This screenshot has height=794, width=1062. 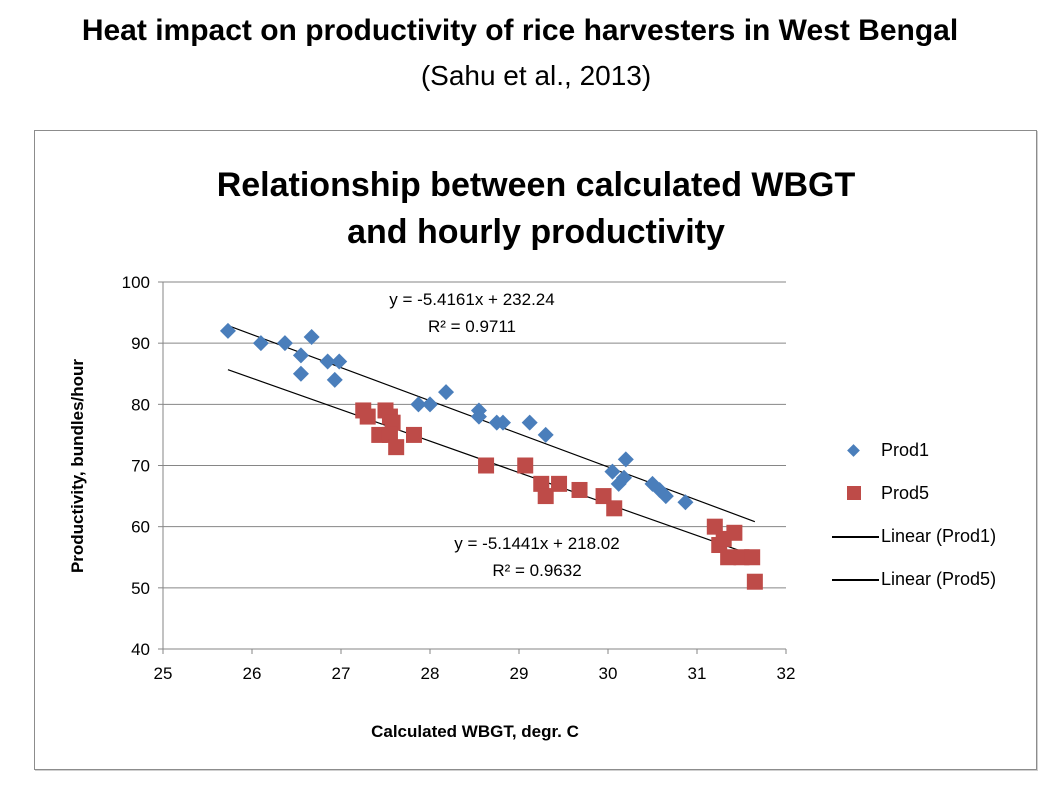 I want to click on legend-item-prod5: Prod5, so click(x=927, y=499).